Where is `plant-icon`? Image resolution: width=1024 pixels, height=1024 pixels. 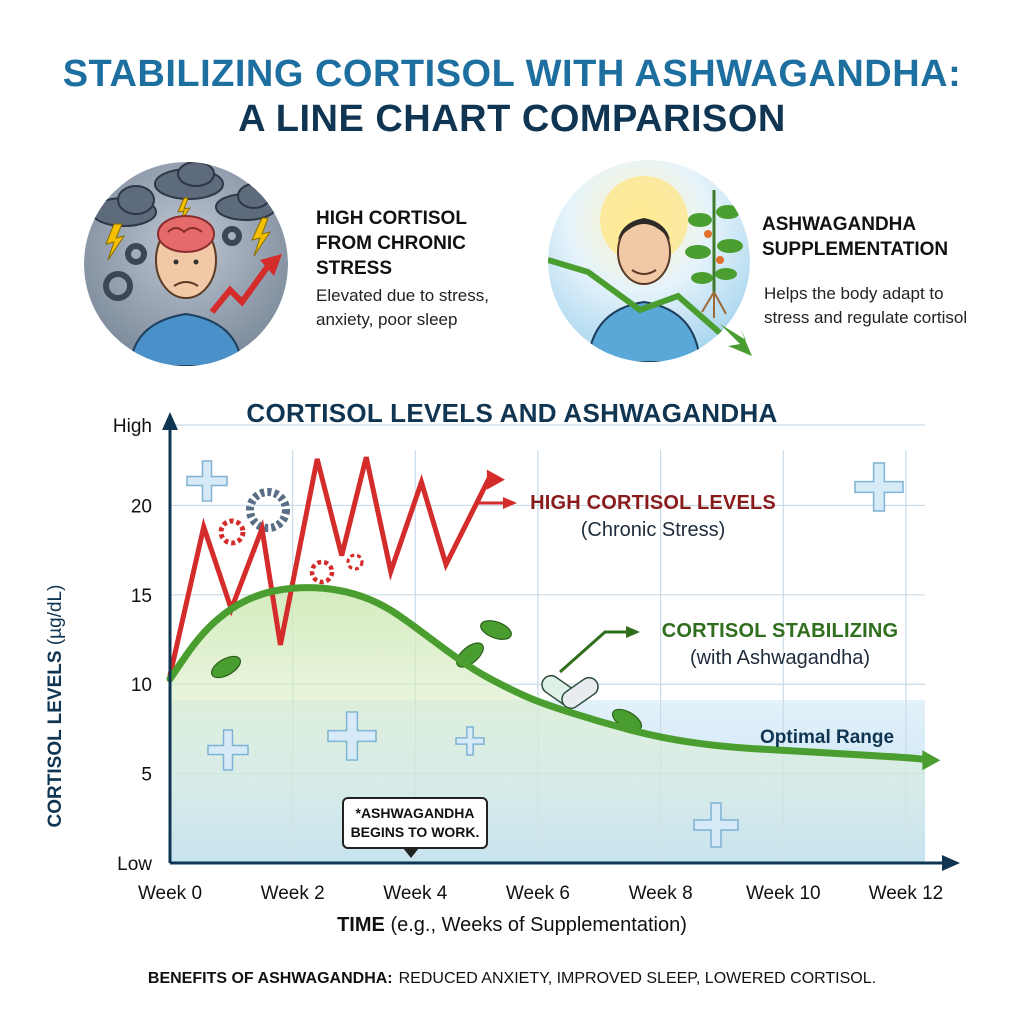 plant-icon is located at coordinates (714, 254).